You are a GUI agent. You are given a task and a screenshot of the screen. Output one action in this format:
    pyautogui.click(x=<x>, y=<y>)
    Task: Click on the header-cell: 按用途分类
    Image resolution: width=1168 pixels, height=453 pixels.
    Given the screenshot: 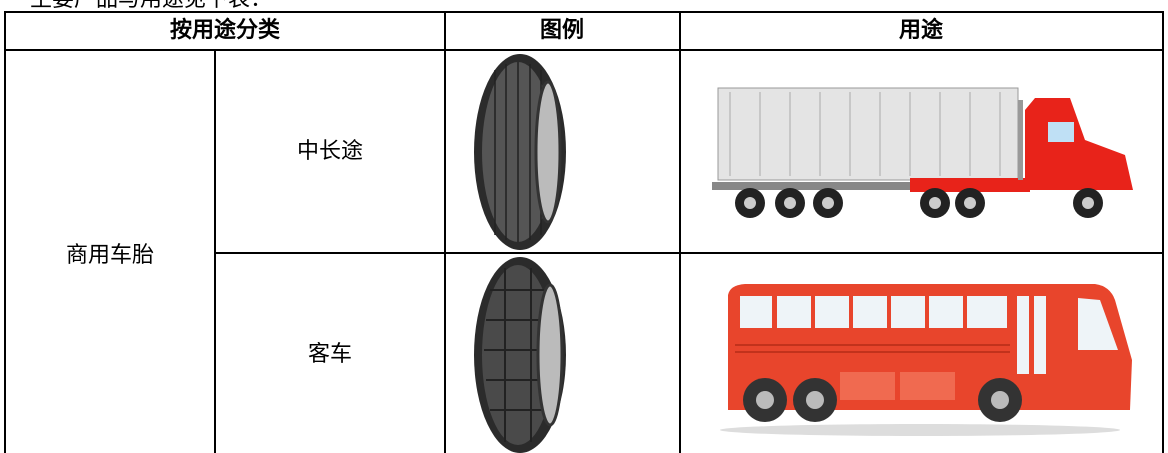 What is the action you would take?
    pyautogui.click(x=225, y=30)
    